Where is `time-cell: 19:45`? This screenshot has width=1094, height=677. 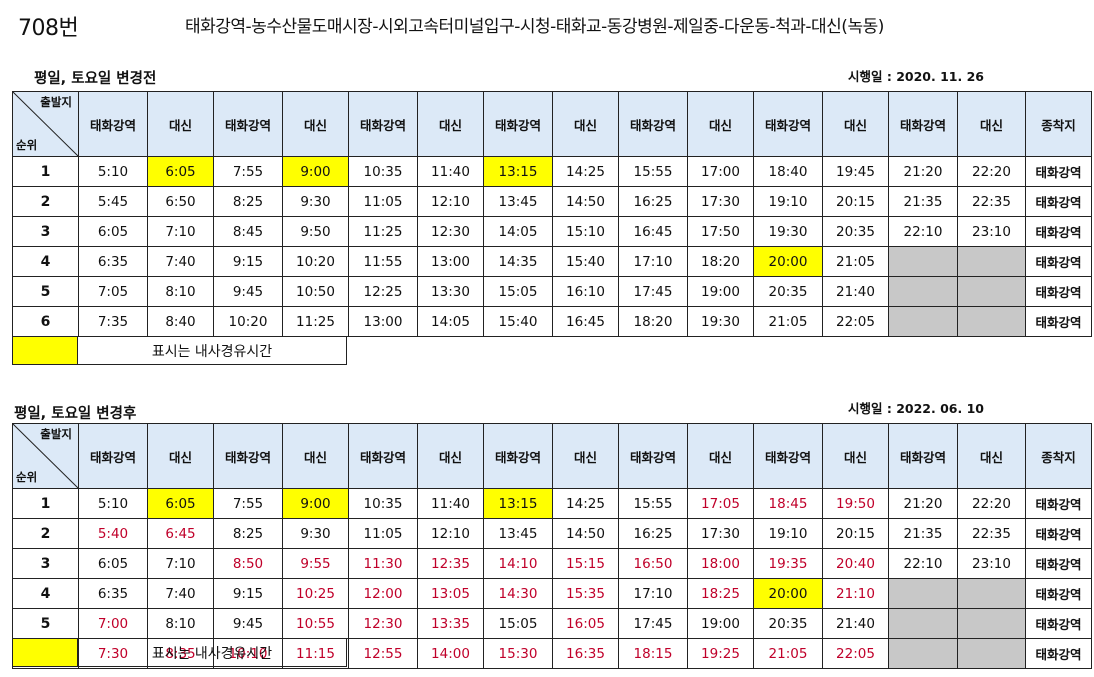 time-cell: 19:45 is located at coordinates (855, 171).